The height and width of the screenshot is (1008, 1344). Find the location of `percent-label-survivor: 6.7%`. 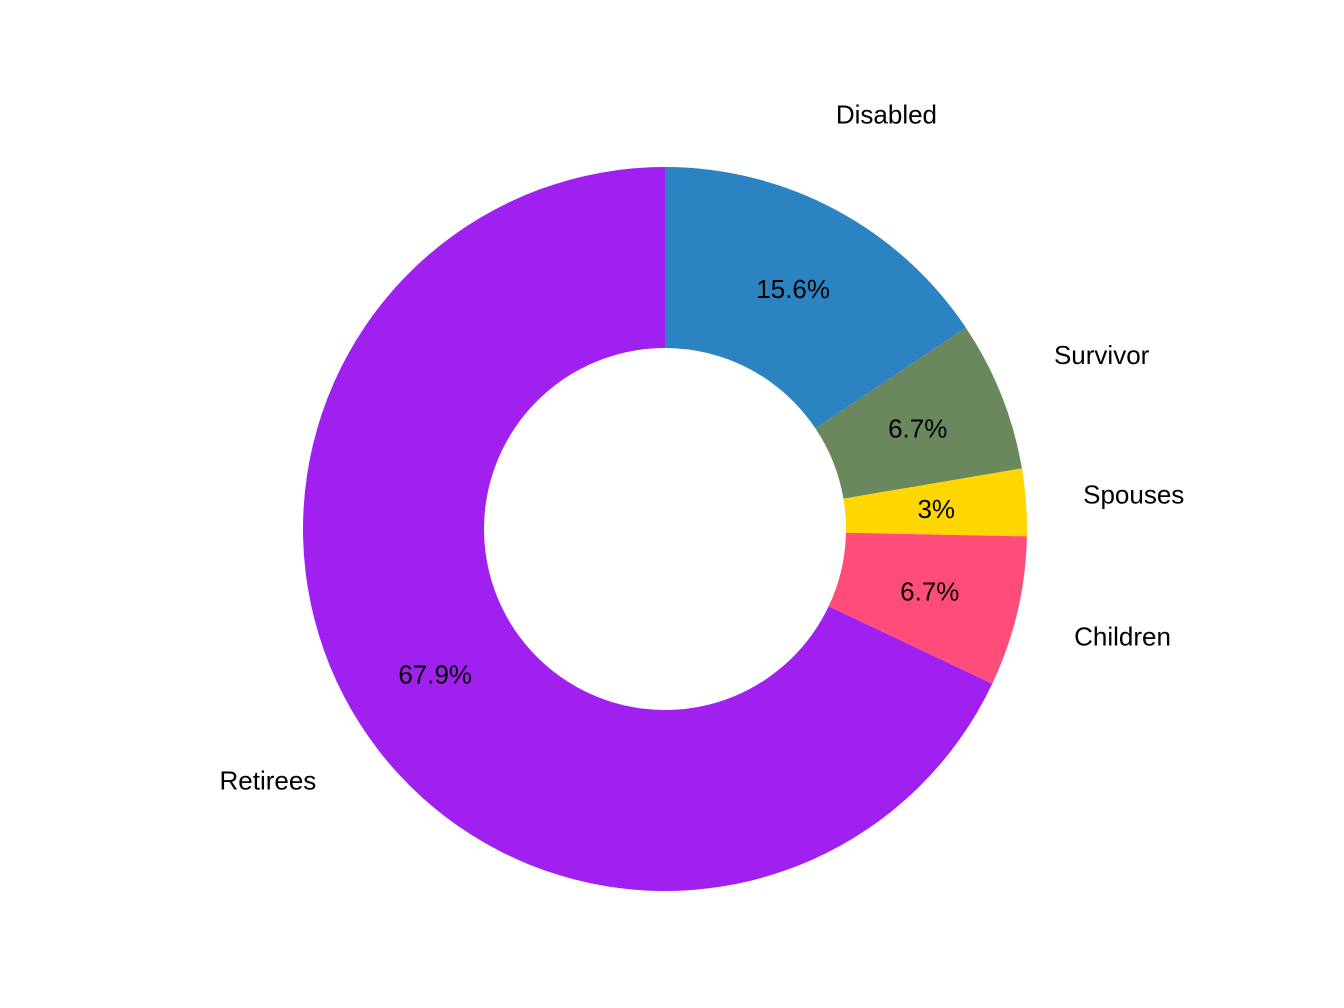

percent-label-survivor: 6.7% is located at coordinates (917, 428).